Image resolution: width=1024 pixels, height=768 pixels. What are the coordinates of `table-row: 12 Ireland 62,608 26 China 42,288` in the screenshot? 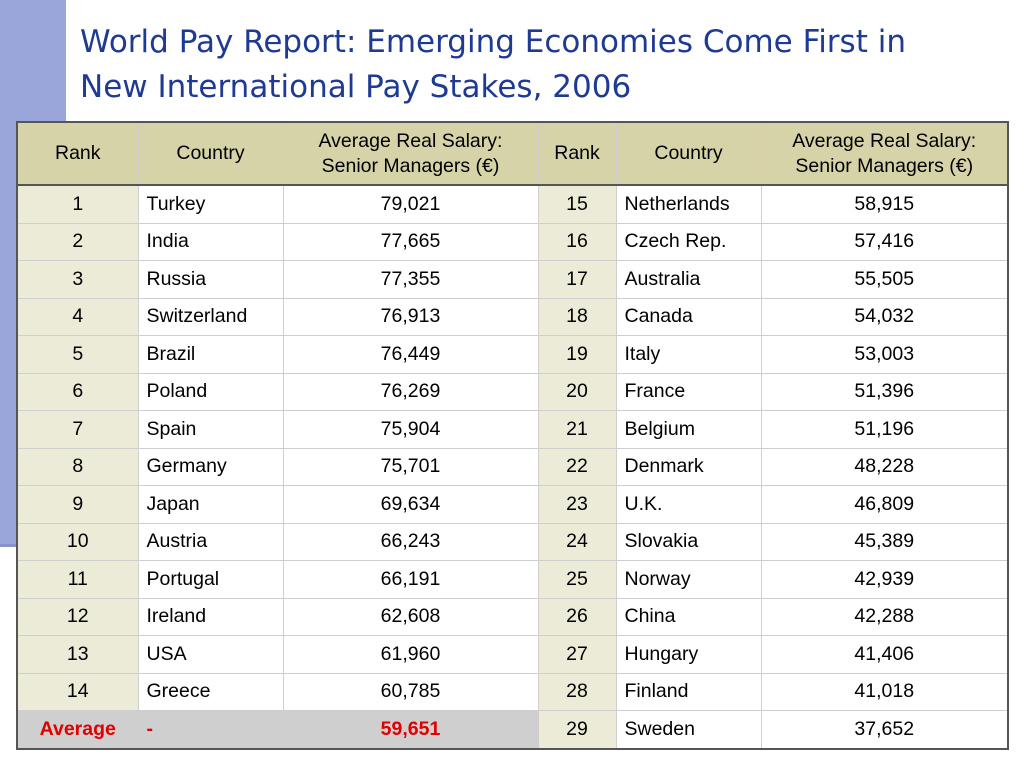 It's located at (512, 616).